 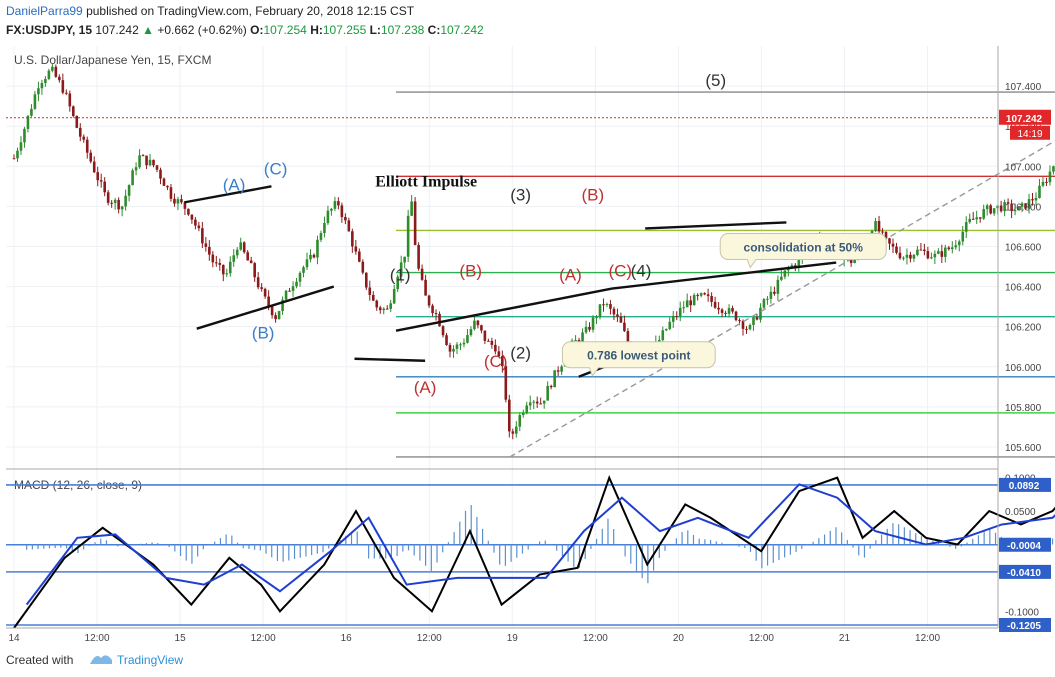 What do you see at coordinates (504, 309) in the screenshot?
I see `wave1-4-trendline` at bounding box center [504, 309].